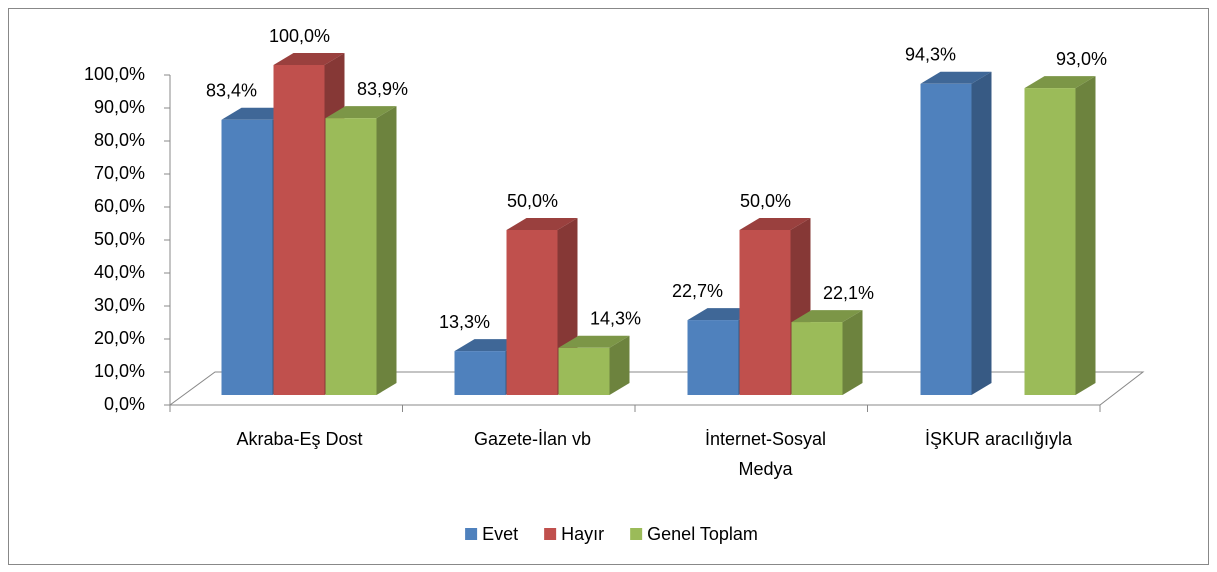  What do you see at coordinates (464, 322) in the screenshot?
I see `data-label: 13,3%` at bounding box center [464, 322].